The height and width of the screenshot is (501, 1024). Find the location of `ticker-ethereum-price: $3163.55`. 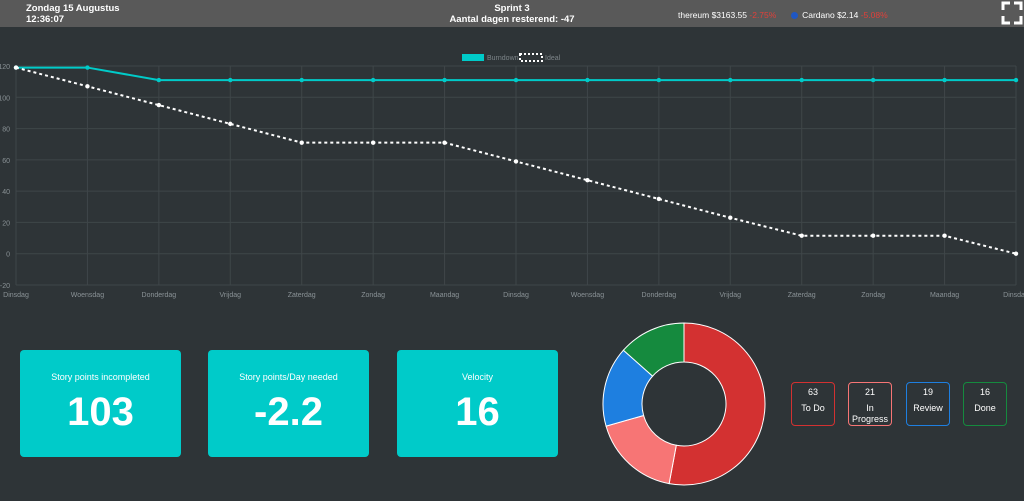

ticker-ethereum-price: $3163.55 is located at coordinates (729, 15).